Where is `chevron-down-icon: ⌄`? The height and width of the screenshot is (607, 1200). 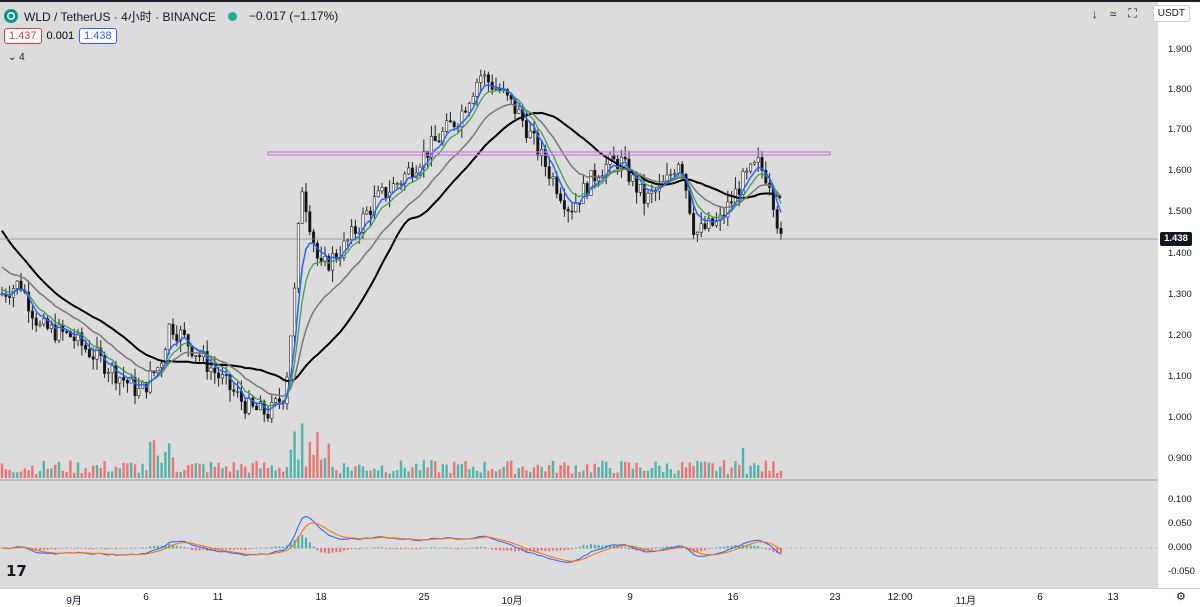
chevron-down-icon: ⌄ is located at coordinates (12, 57).